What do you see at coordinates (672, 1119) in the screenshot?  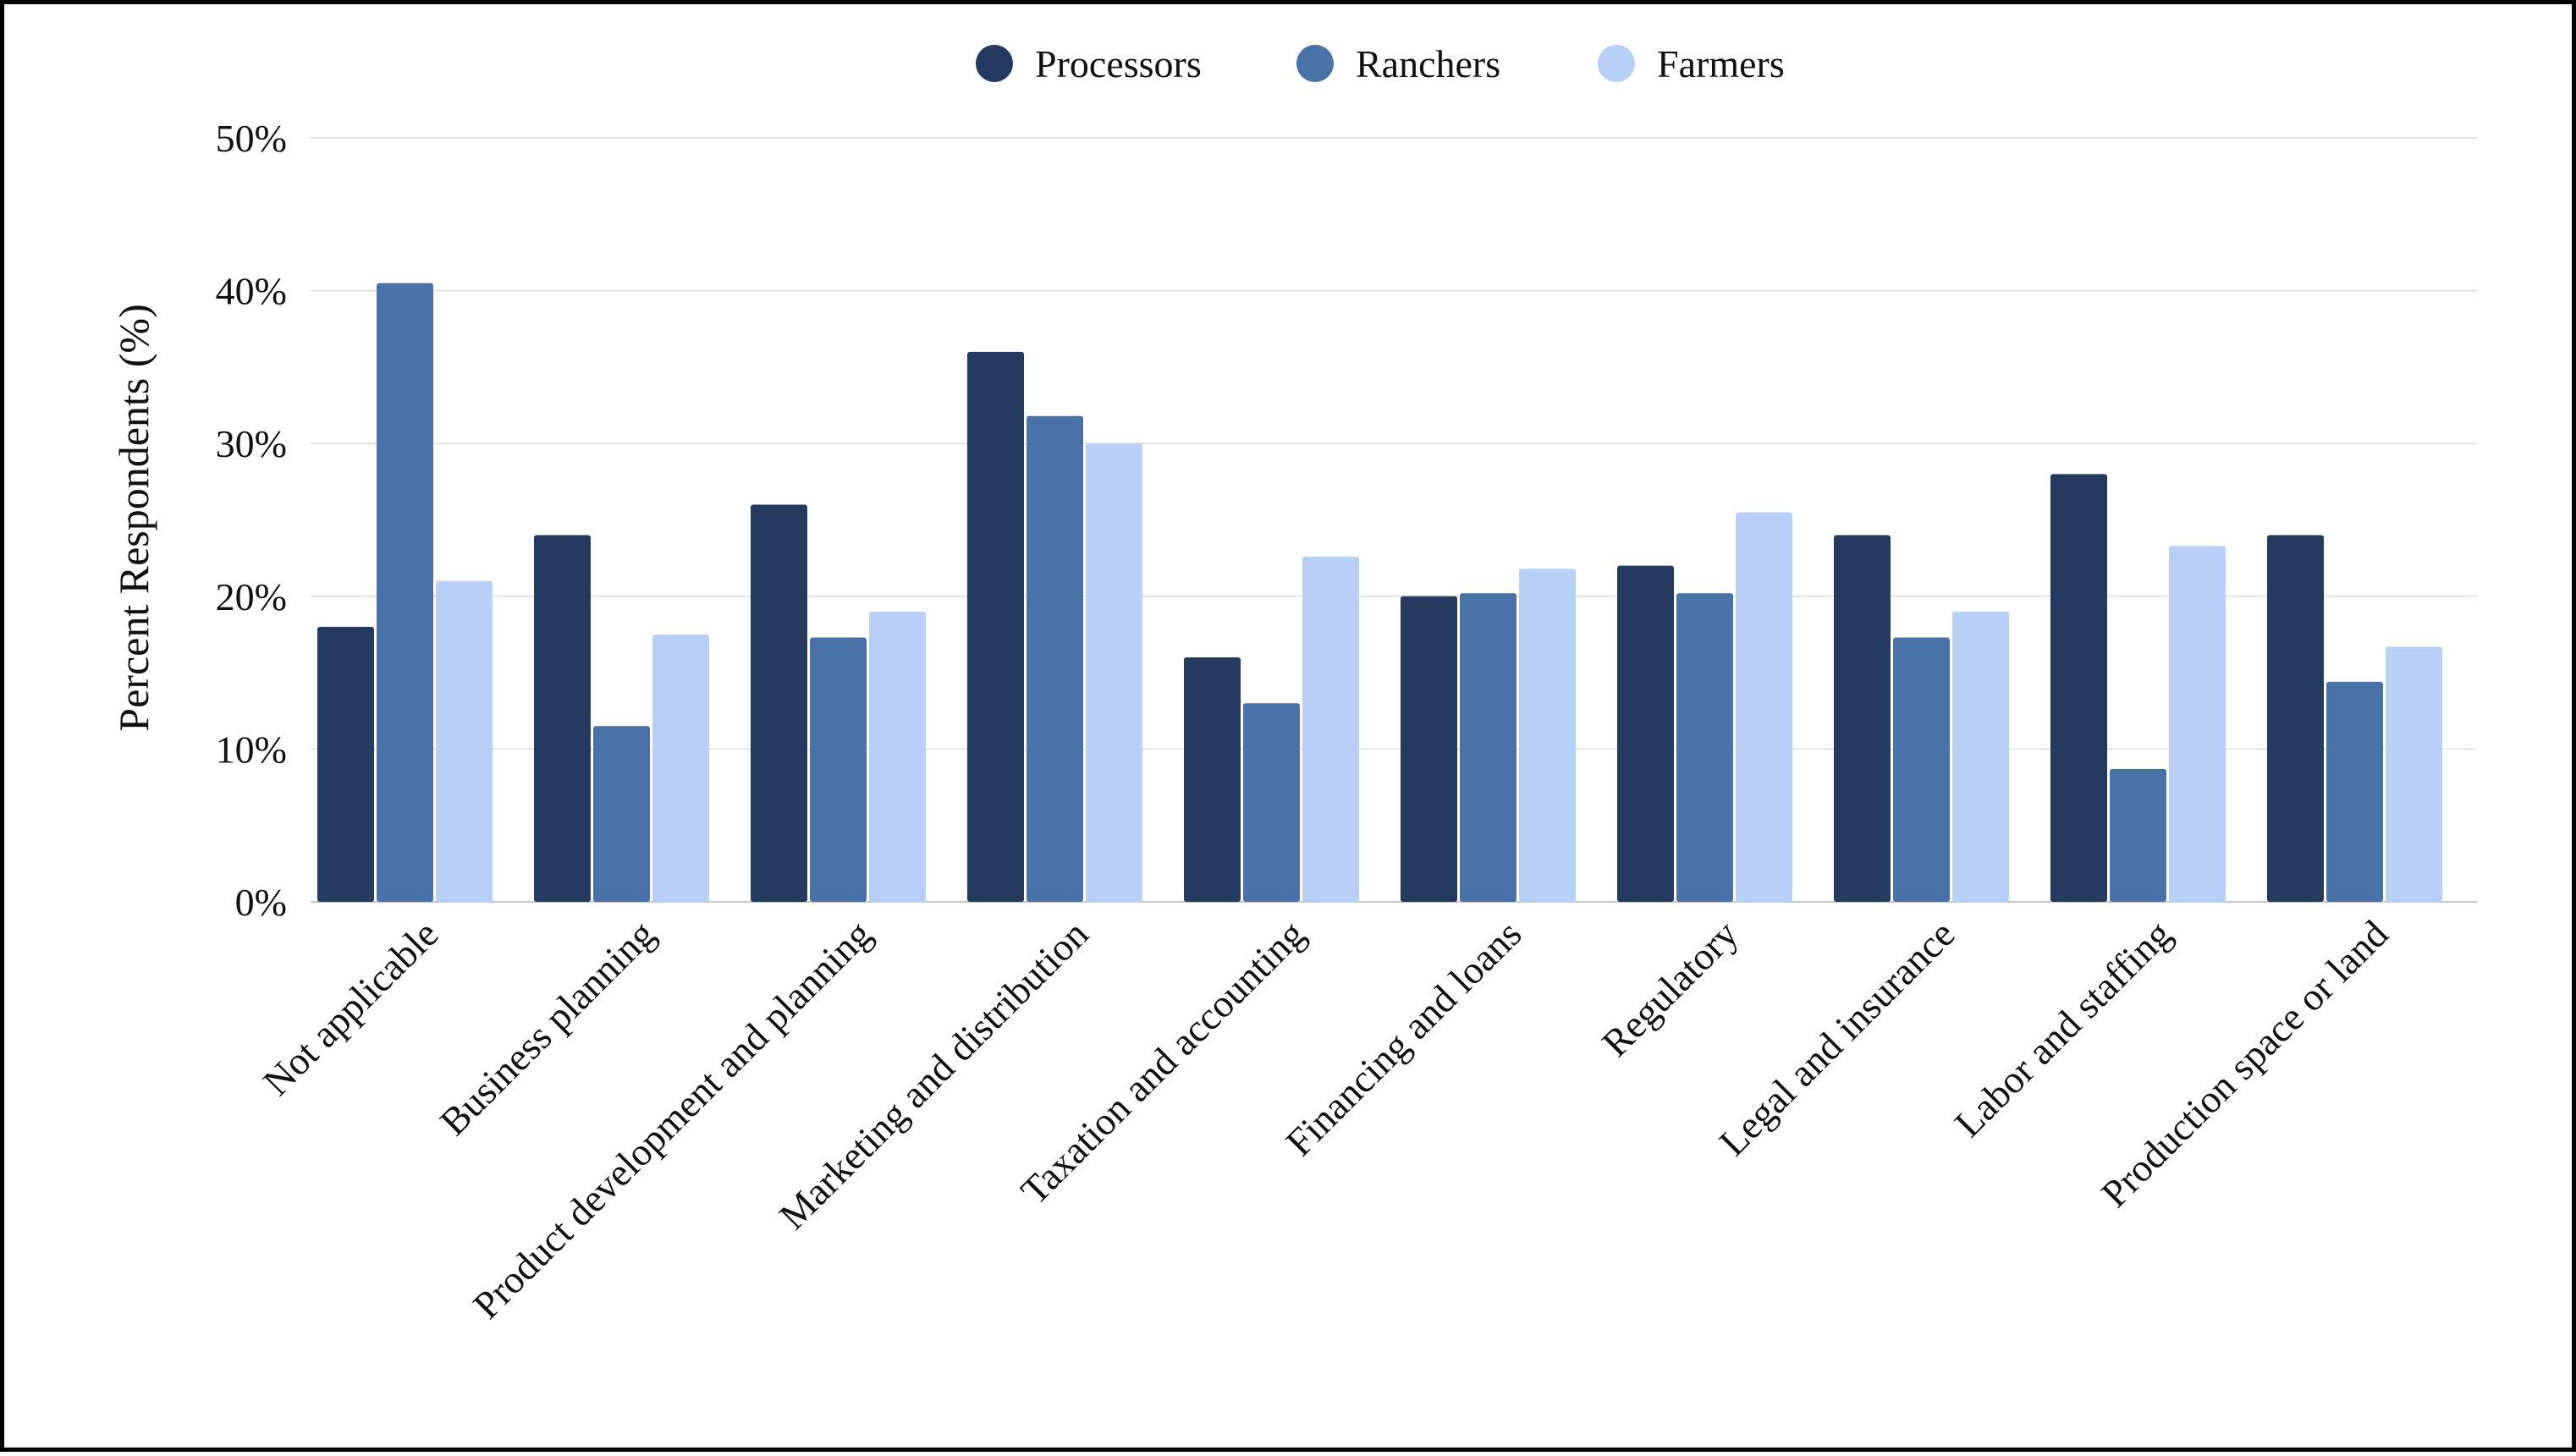 I see `x-category-label: Product development and planning` at bounding box center [672, 1119].